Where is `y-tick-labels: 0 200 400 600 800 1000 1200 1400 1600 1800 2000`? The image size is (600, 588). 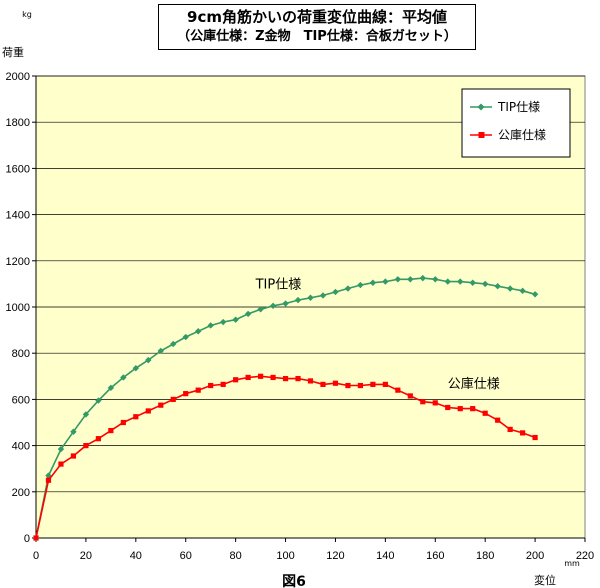
y-tick-labels: 0 200 400 600 800 1000 1200 1400 1600 1800 2000 is located at coordinates (18, 308).